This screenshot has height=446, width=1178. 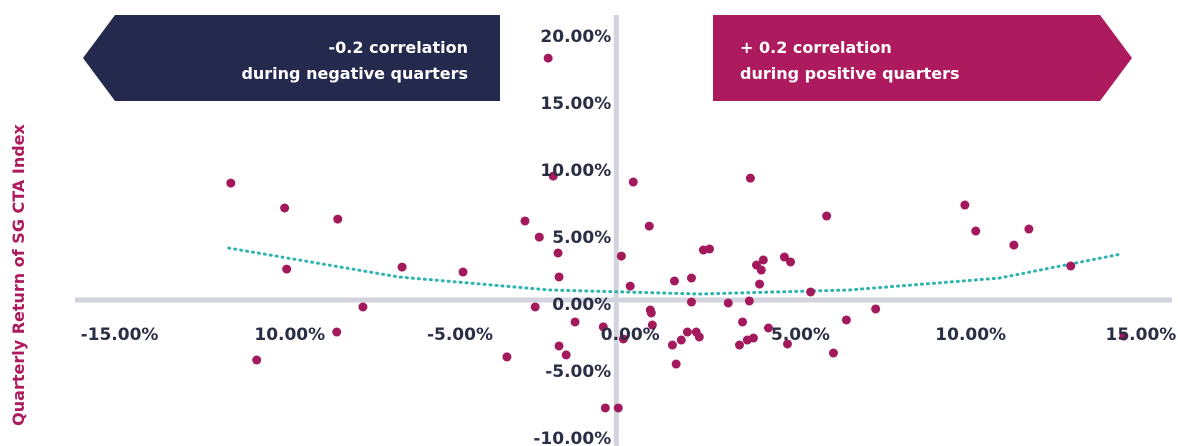 I want to click on y-tick-label: 0.00%, so click(x=581, y=305).